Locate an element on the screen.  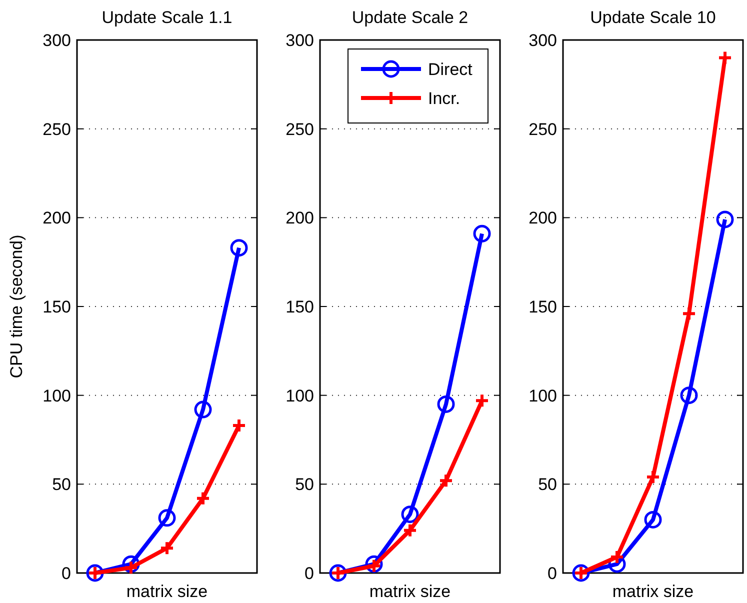
legend-label: Direct is located at coordinates (450, 69).